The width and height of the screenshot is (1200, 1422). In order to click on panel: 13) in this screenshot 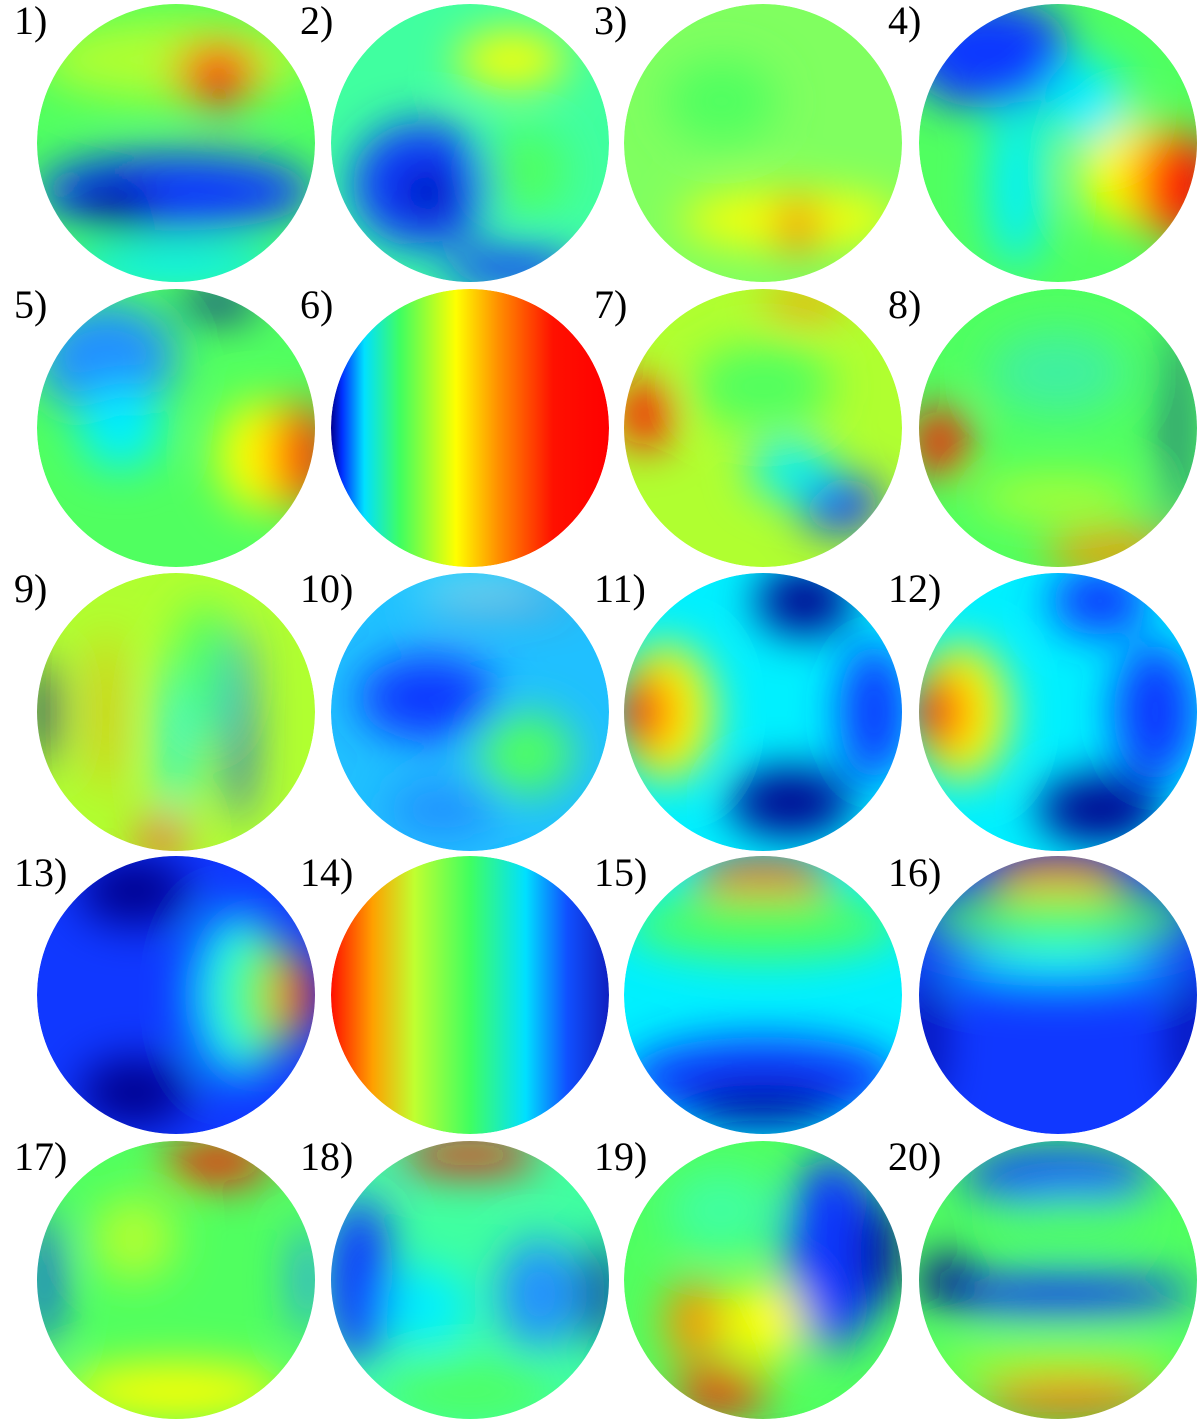, I will do `click(164, 992)`.